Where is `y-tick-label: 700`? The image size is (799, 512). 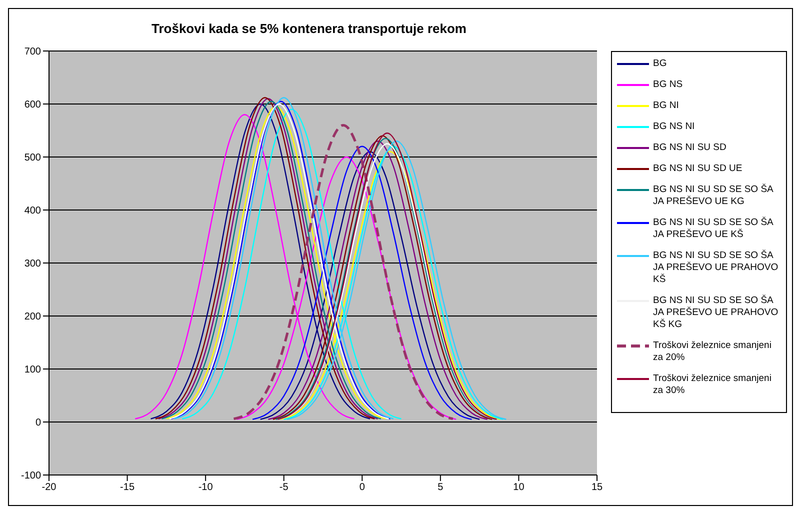
y-tick-label: 700 is located at coordinates (33, 52).